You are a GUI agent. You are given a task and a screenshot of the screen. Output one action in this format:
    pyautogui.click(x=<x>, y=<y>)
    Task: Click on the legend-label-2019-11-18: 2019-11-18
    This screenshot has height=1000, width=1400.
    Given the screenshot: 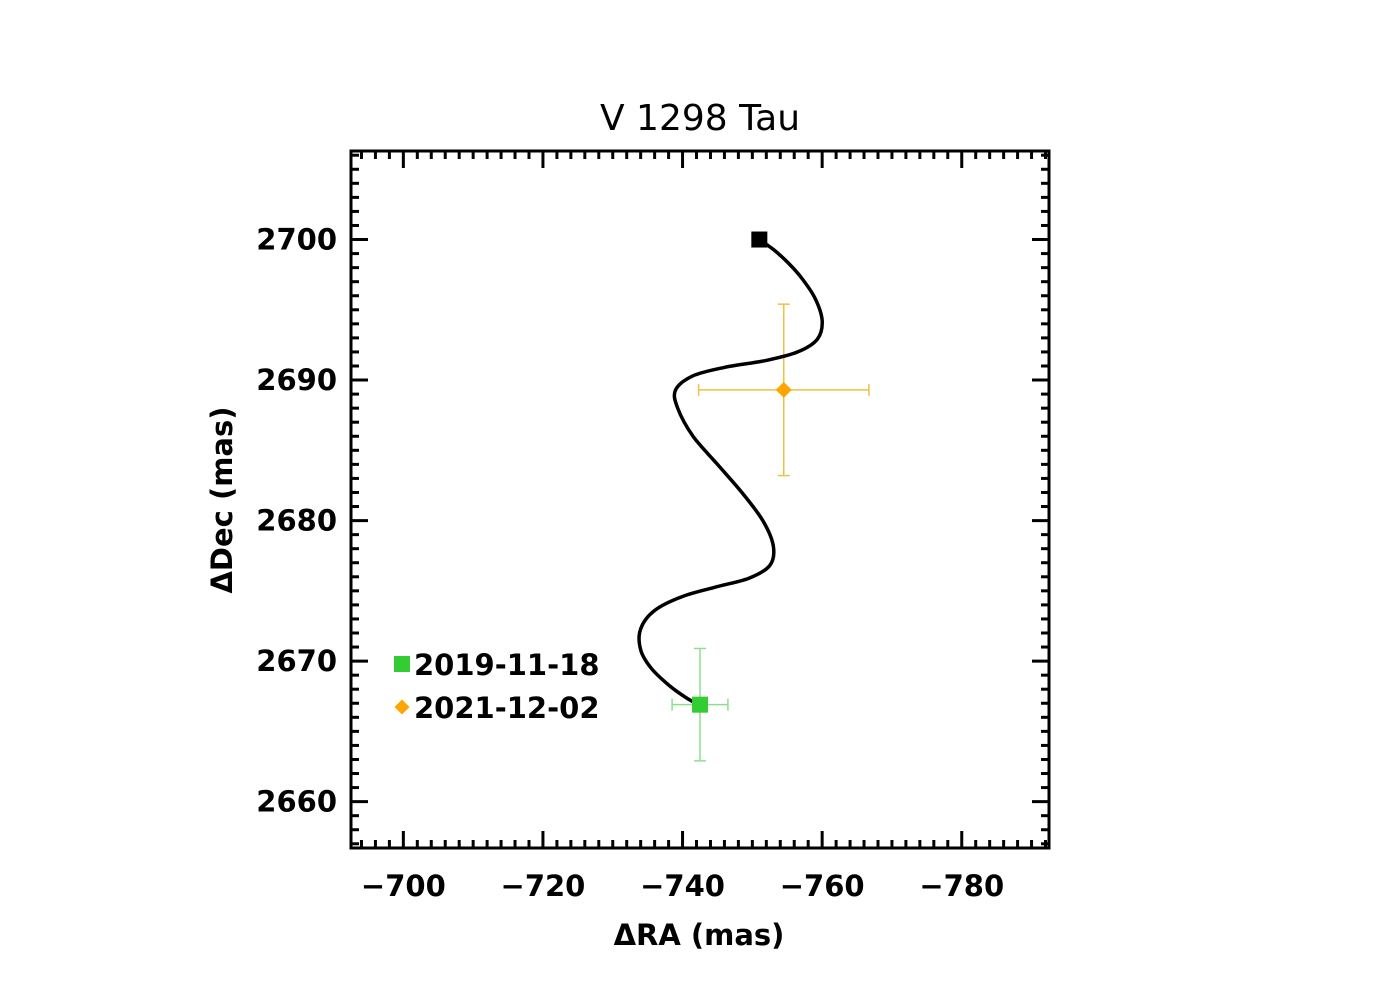 What is the action you would take?
    pyautogui.click(x=507, y=665)
    